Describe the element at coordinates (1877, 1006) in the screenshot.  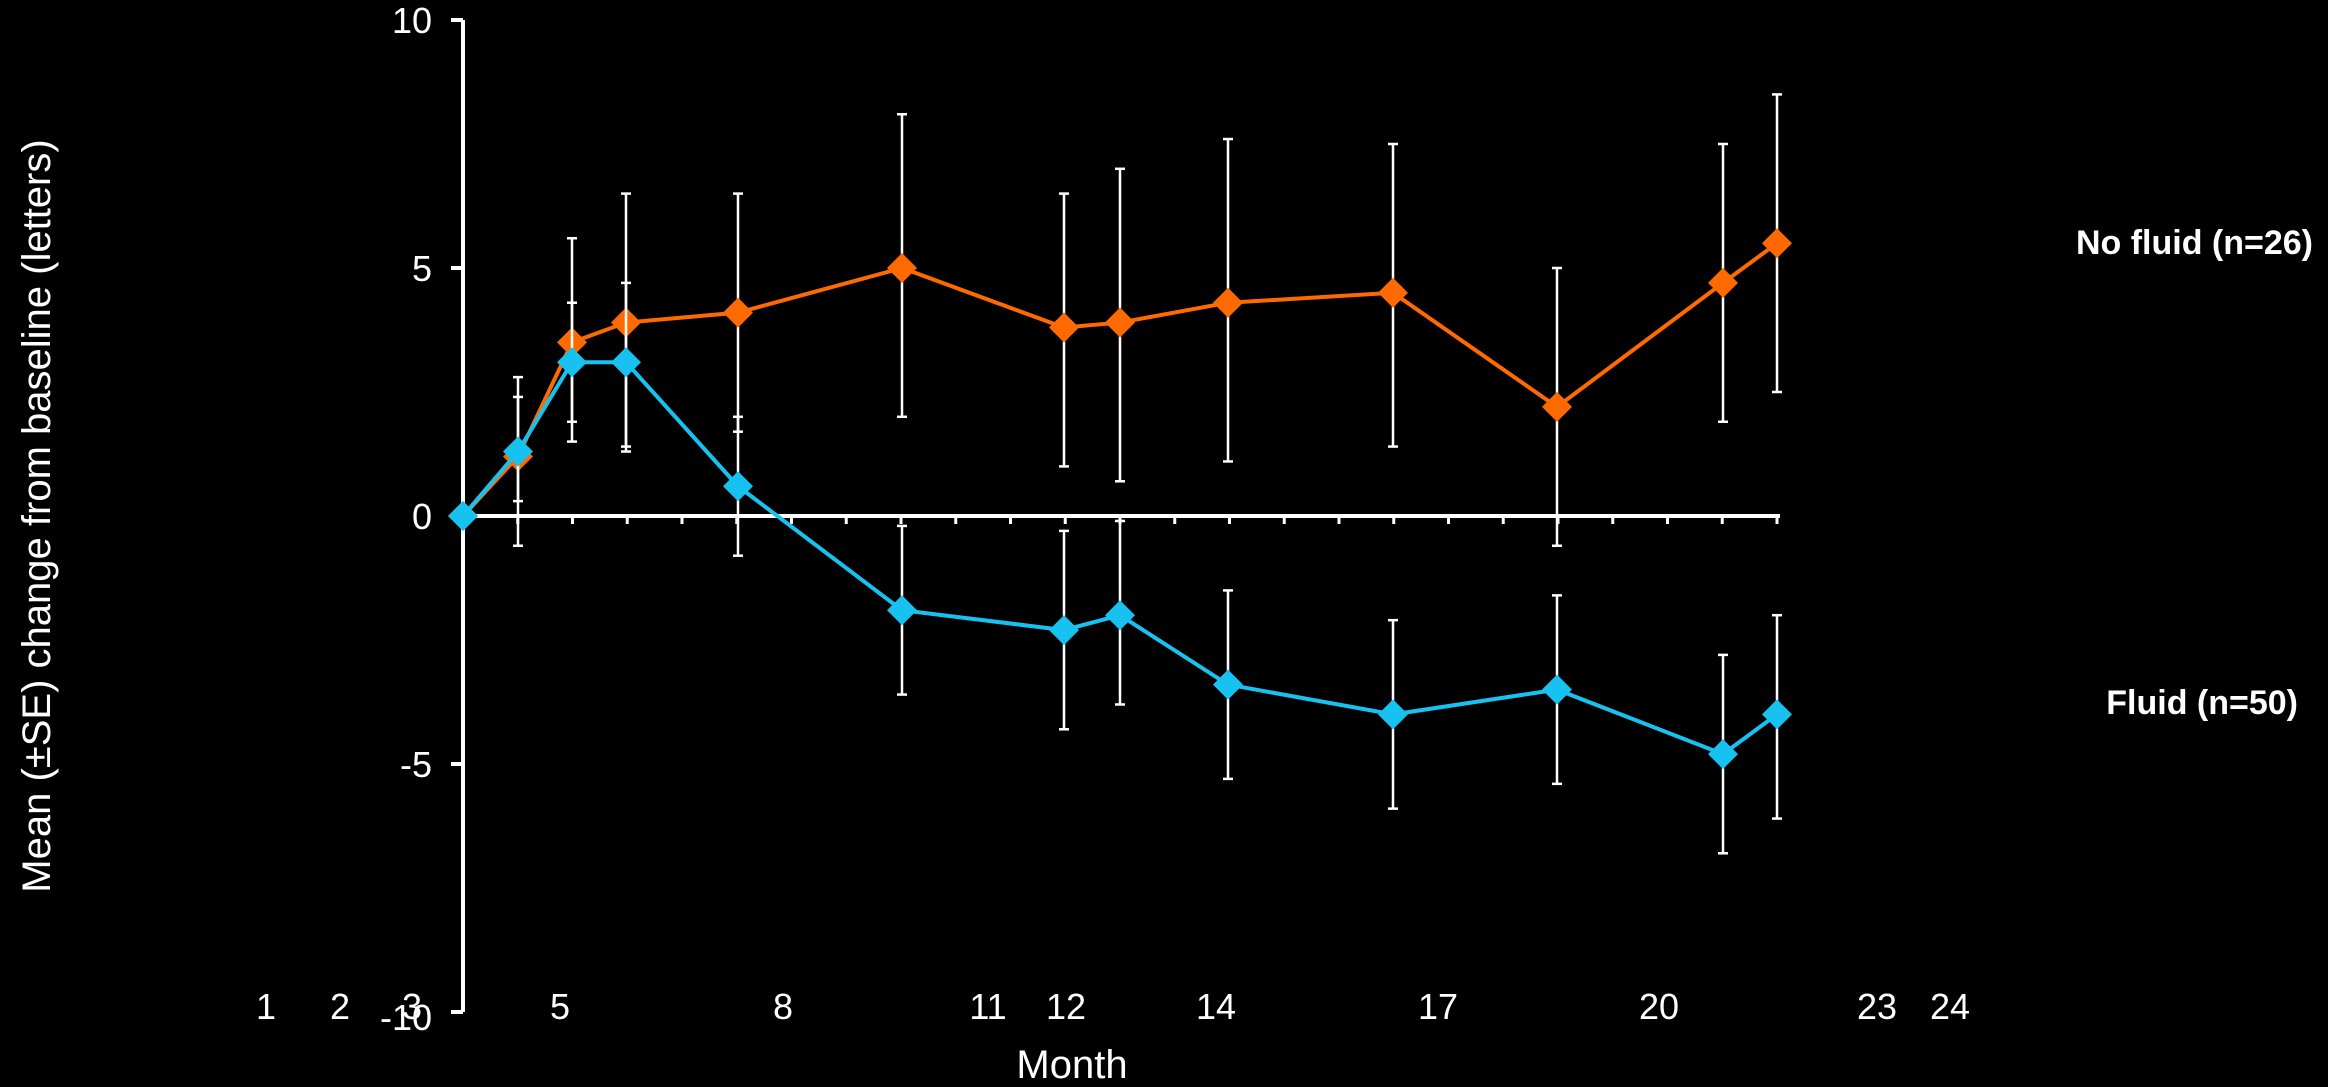
I see `x-tick-label: 23` at that location.